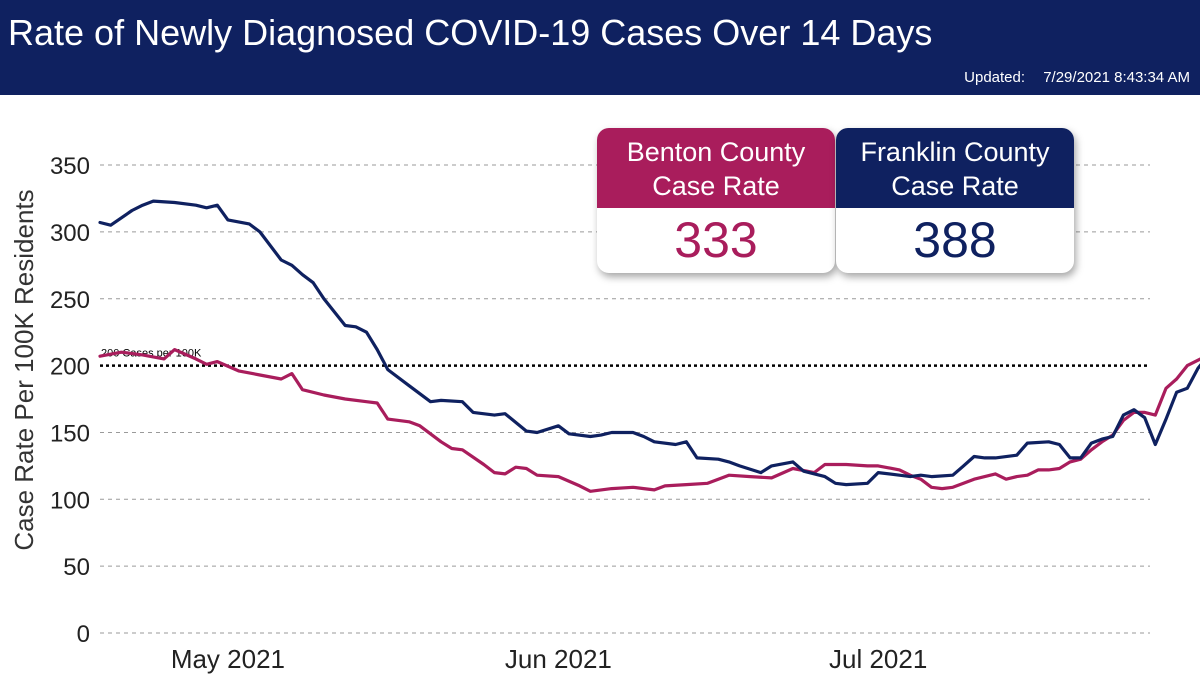 This screenshot has height=686, width=1200. I want to click on updated-timestamp: Updated: 7/29/2021 8:43:34 AM, so click(1077, 77).